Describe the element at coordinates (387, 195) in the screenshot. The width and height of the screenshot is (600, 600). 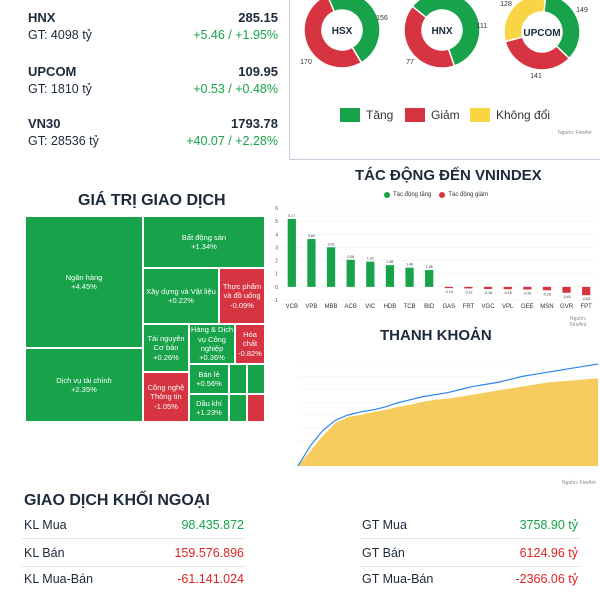
I see `legend-dot-up` at that location.